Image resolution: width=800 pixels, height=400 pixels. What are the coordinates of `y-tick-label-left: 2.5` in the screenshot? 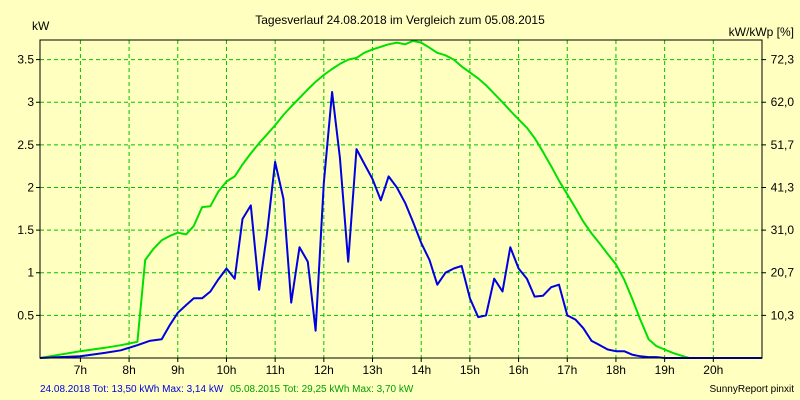 It's located at (25, 145).